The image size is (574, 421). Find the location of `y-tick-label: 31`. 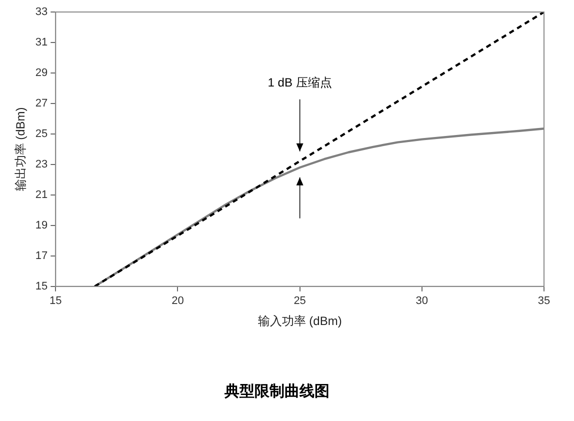

y-tick-label: 31 is located at coordinates (41, 42).